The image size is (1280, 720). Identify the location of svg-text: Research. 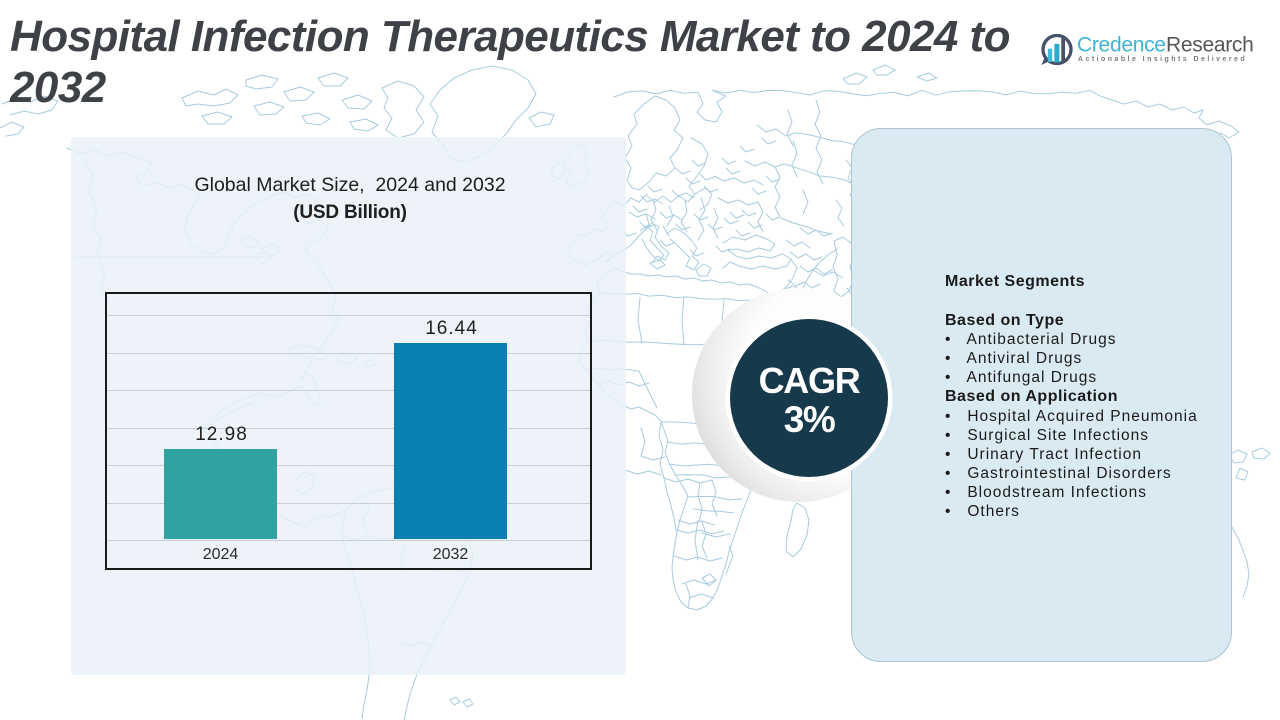
(1209, 45).